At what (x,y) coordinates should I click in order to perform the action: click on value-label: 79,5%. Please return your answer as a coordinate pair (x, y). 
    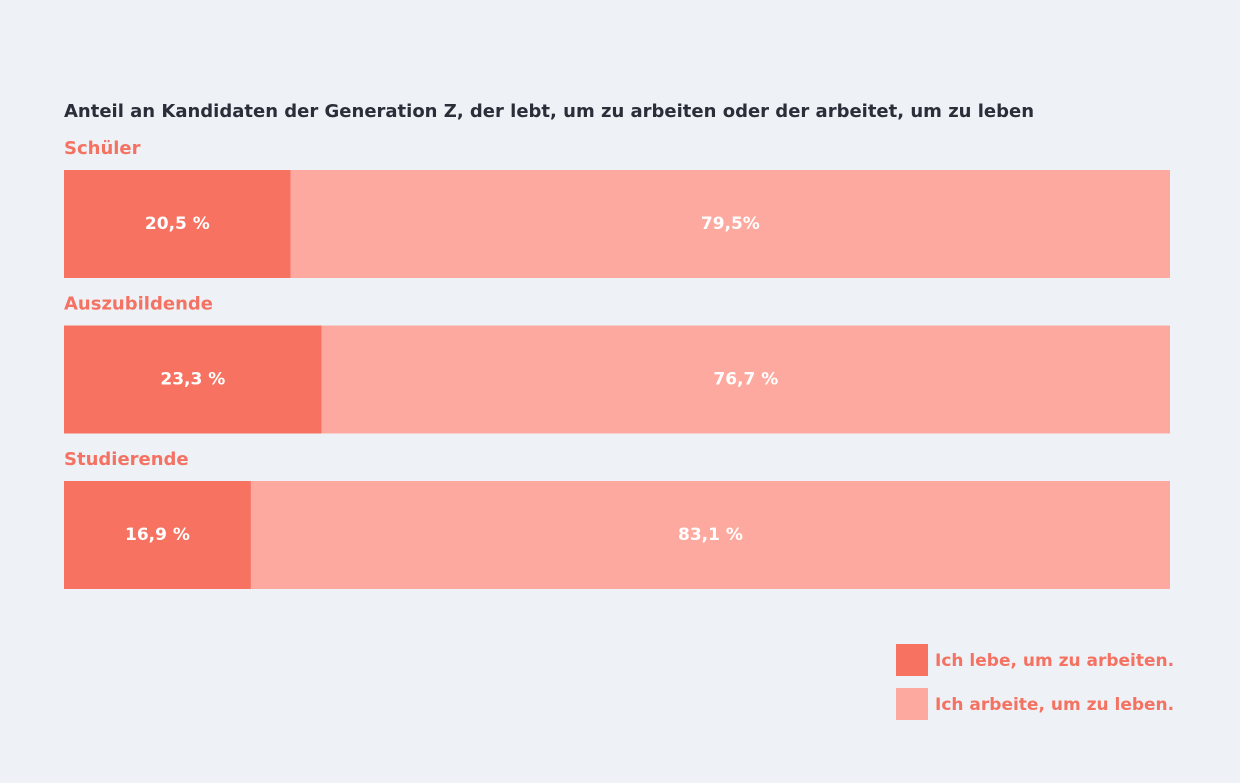
    Looking at the image, I should click on (730, 224).